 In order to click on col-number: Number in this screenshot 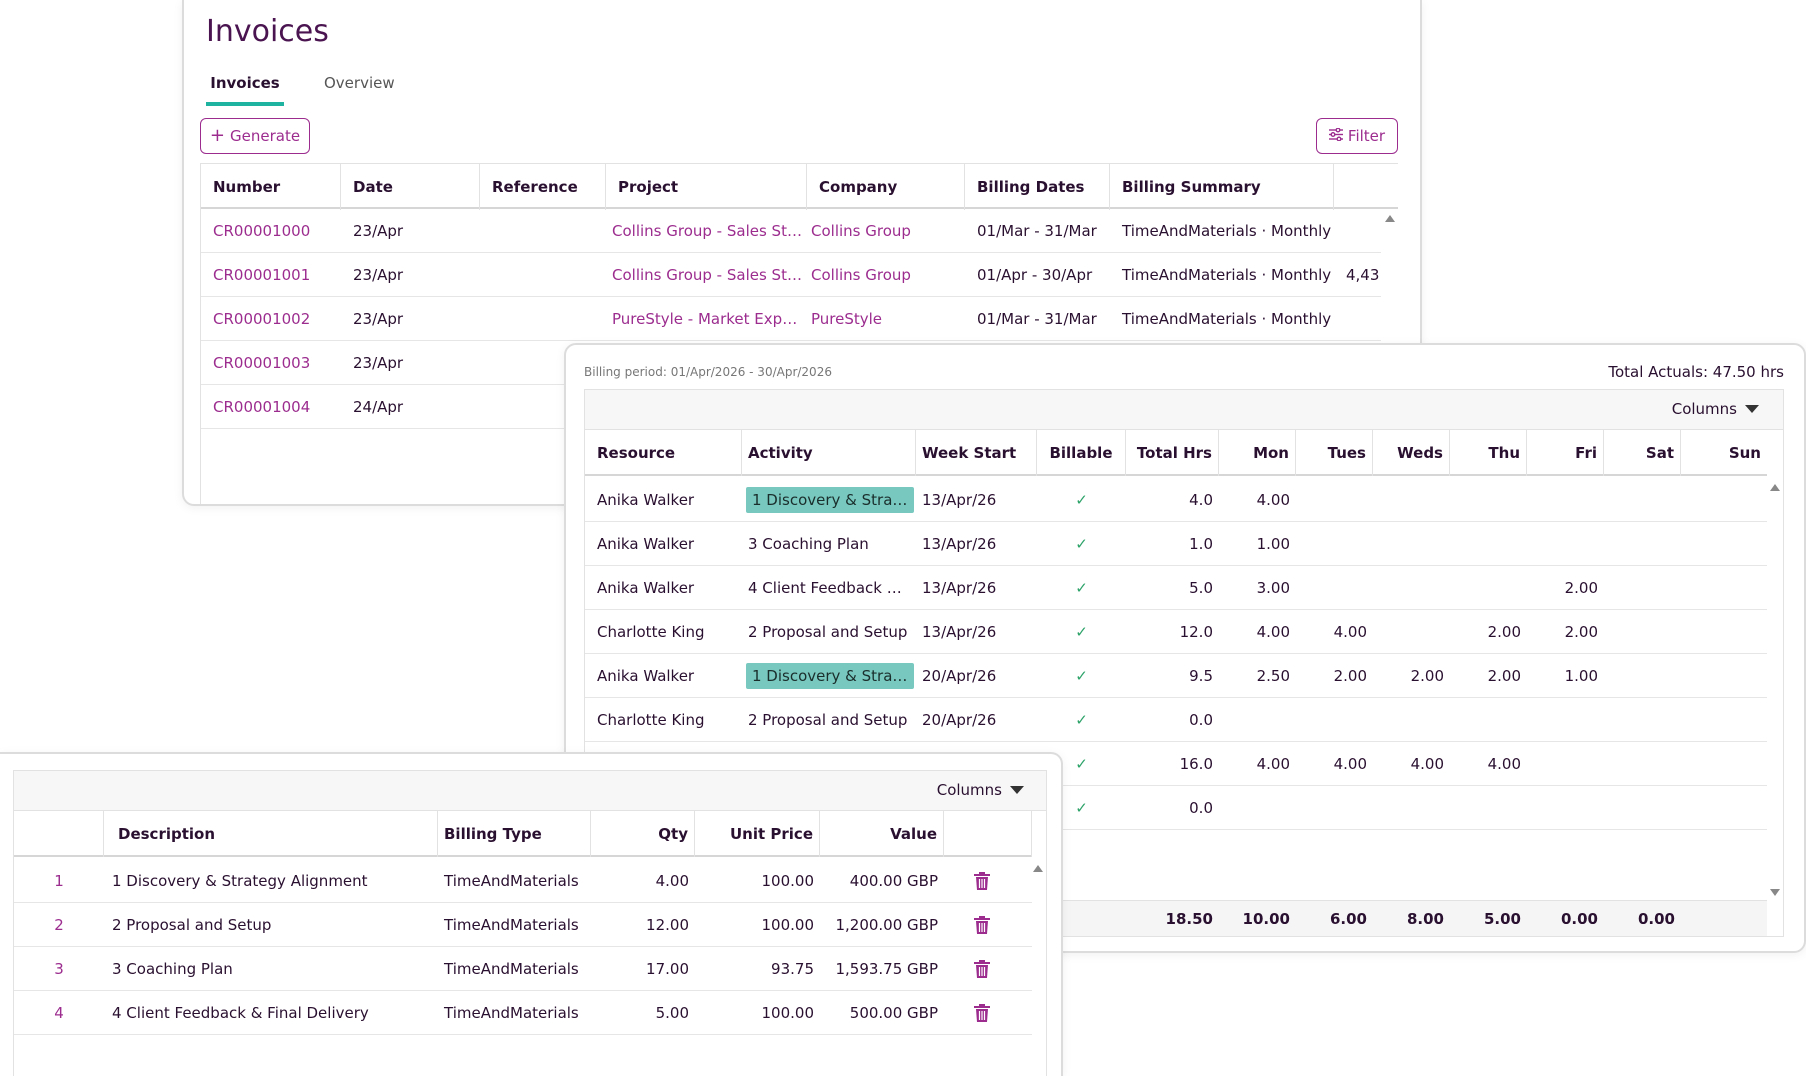, I will do `click(271, 187)`.